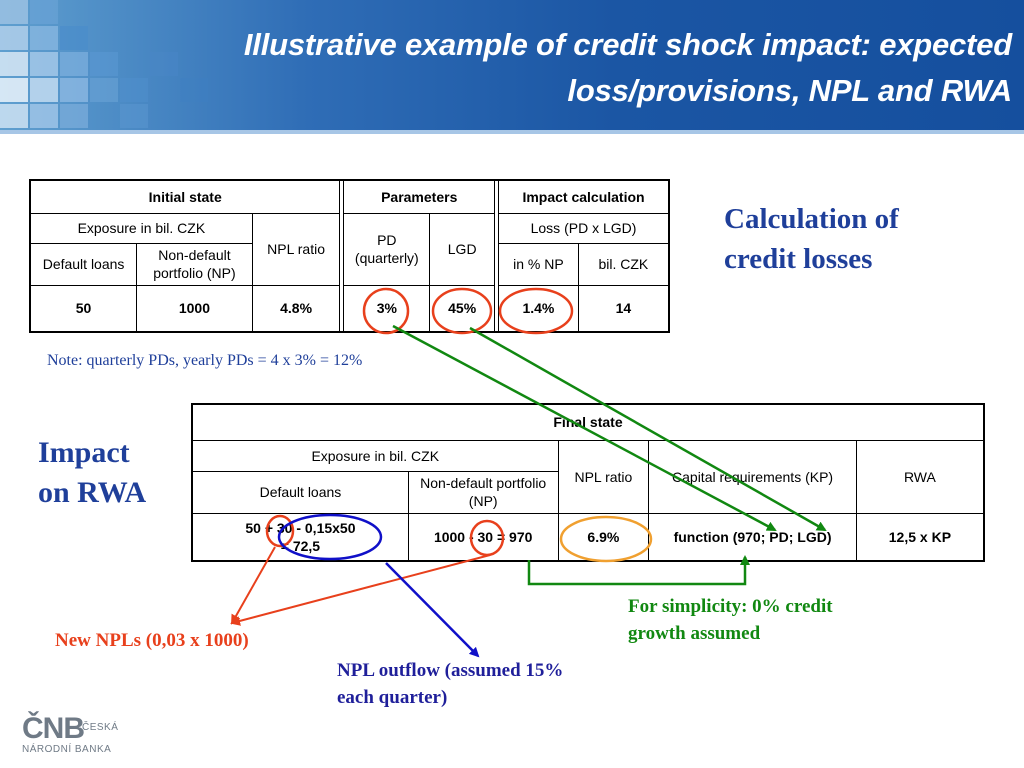 This screenshot has width=1024, height=768. I want to click on cnb-logo: ČNB ČESKÁ NÁRODNÍ BANKA, so click(82, 735).